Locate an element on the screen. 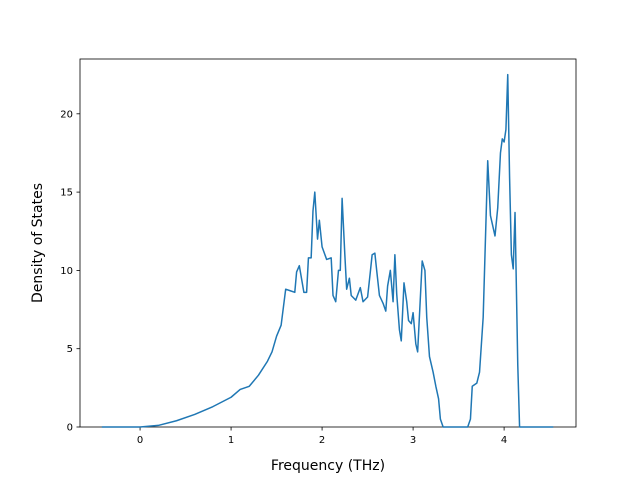 The height and width of the screenshot is (480, 640). y-tick-label: 20 is located at coordinates (66, 114).